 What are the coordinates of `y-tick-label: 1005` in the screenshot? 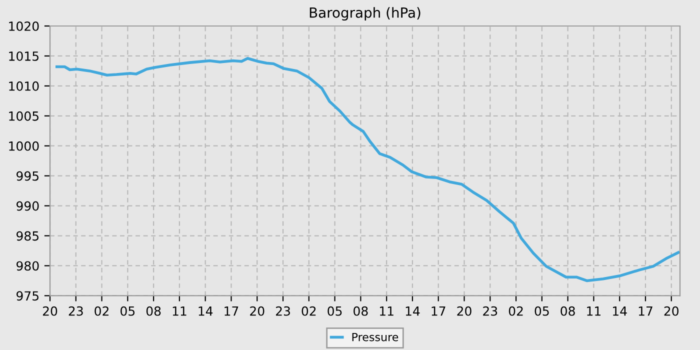 It's located at (23, 116).